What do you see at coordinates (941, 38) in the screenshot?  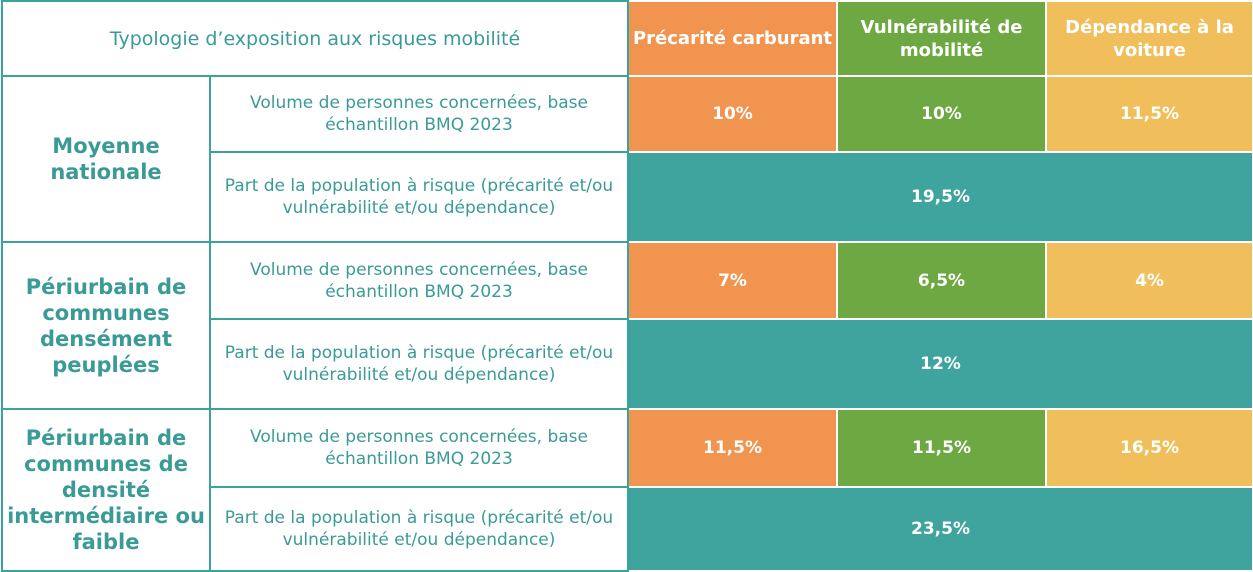 I see `column-header-mobility-vulnerability: Vulnérabilité de mobilité` at bounding box center [941, 38].